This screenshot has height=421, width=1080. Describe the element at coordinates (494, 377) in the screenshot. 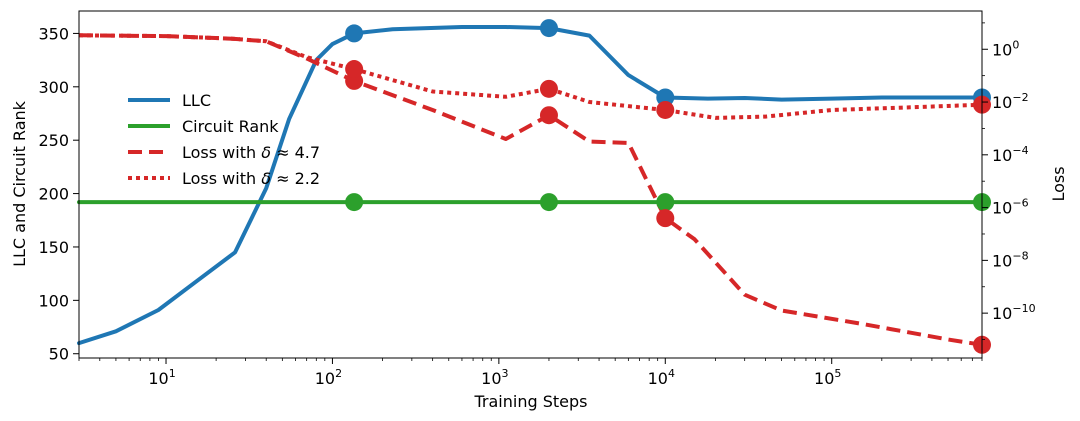

I see `x-tick-label: 10³` at that location.